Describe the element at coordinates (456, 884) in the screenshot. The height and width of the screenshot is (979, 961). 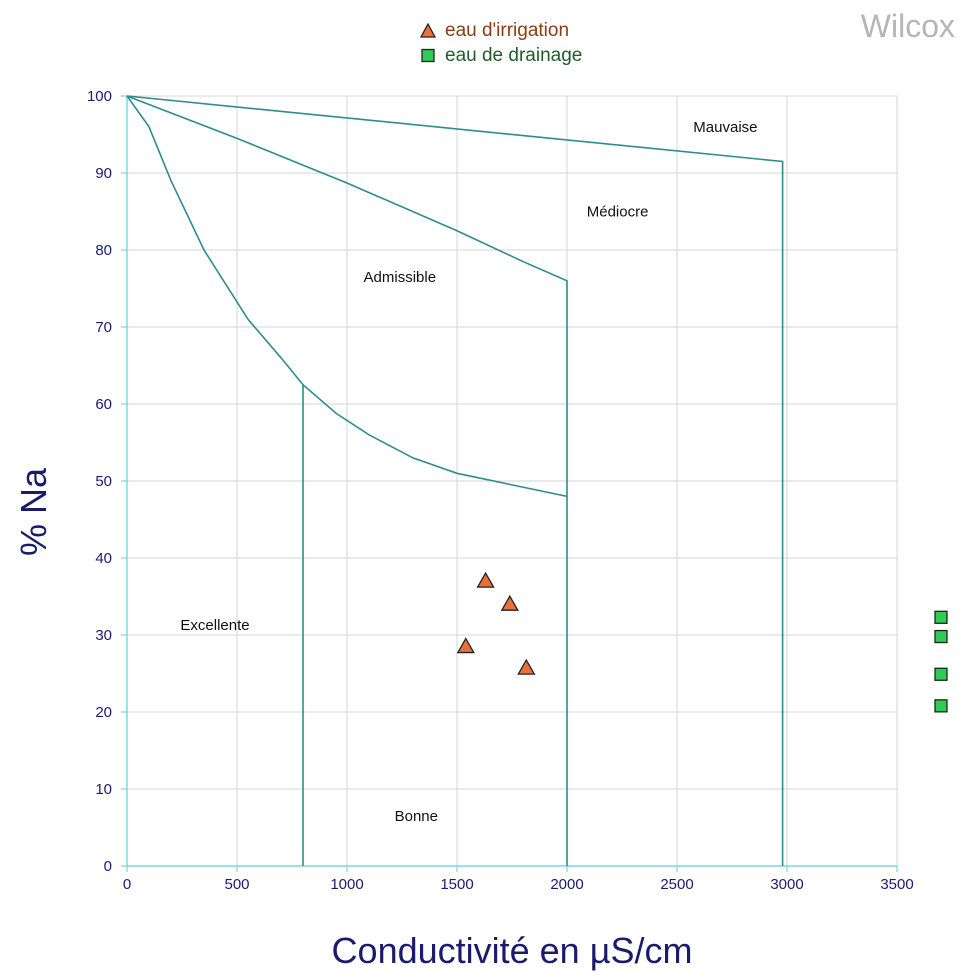
I see `x-tick-label: 1500` at that location.